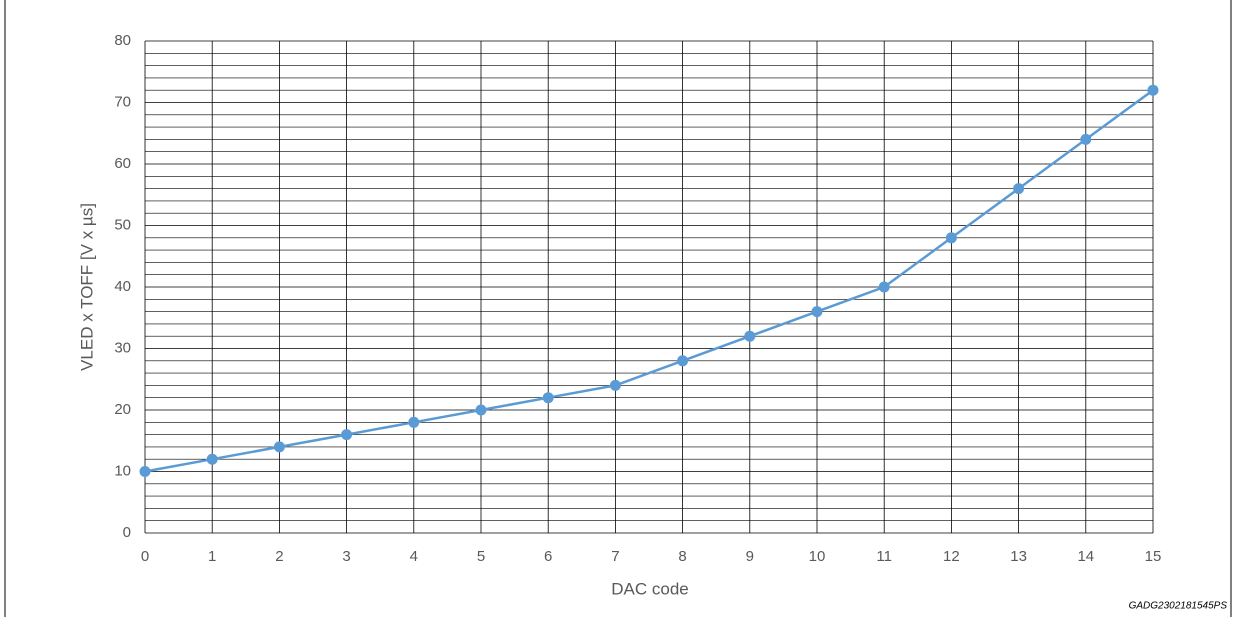 The image size is (1236, 617). Describe the element at coordinates (481, 556) in the screenshot. I see `x-tick-label: 5` at that location.